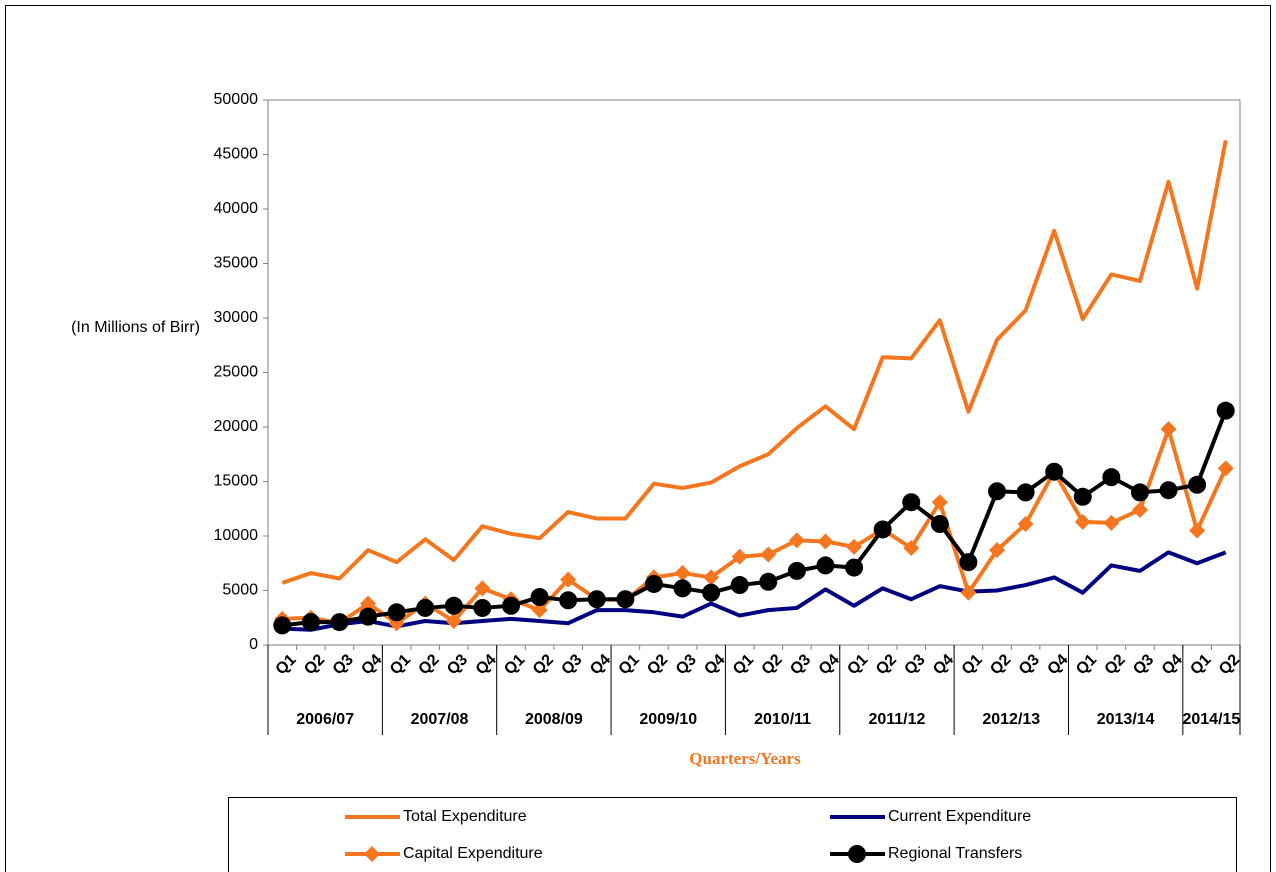 The height and width of the screenshot is (872, 1276). I want to click on year-label: 2009/10, so click(668, 719).